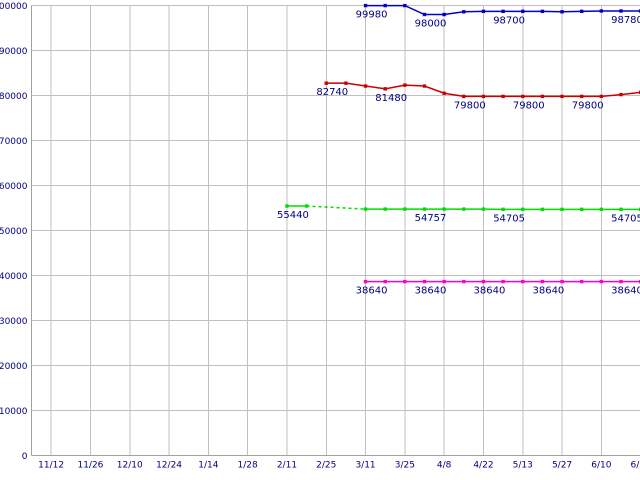 The image size is (640, 480). What do you see at coordinates (372, 15) in the screenshot?
I see `data-point-label: 99980` at bounding box center [372, 15].